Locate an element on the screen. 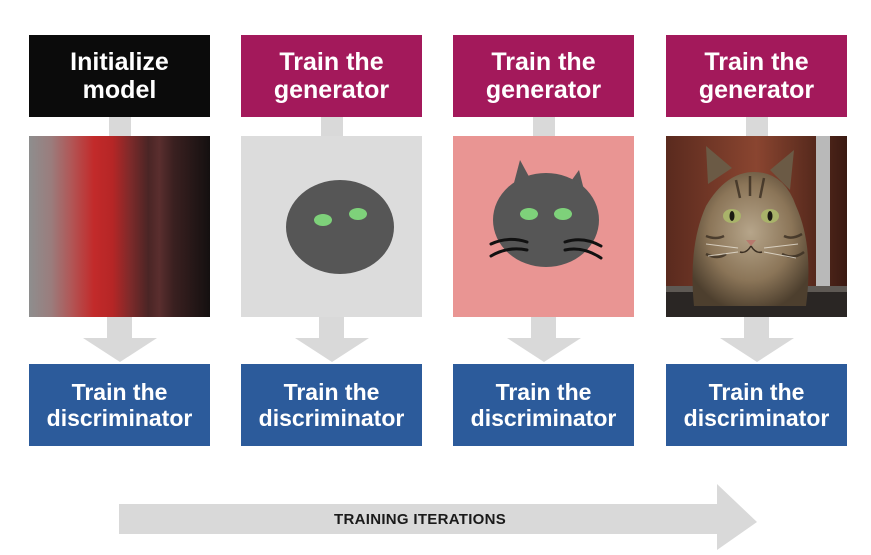 Image resolution: width=871 pixels, height=555 pixels. timeline-label: TRAINING ITERATIONS is located at coordinates (420, 519).